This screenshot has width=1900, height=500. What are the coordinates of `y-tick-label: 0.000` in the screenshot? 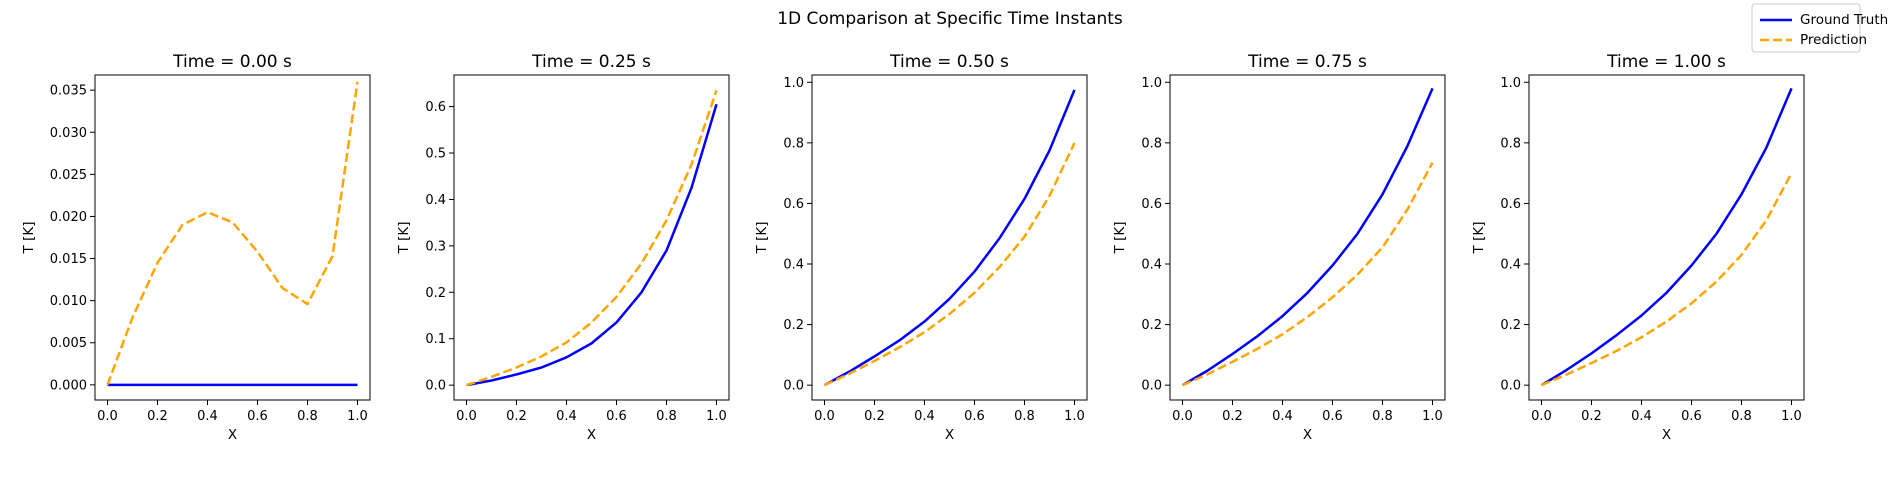 It's located at (68, 385).